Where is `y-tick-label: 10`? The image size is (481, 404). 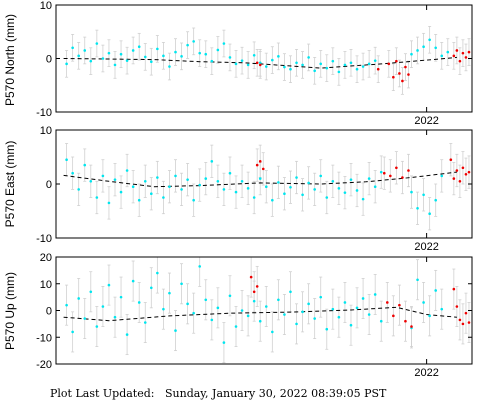 y-tick-label: 10 is located at coordinates (46, 6).